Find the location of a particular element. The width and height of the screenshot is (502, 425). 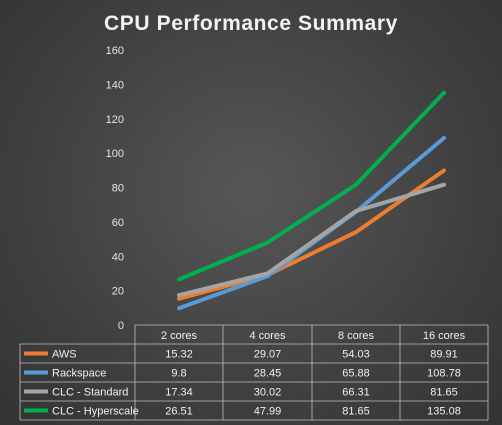

y-tick-label: 20 is located at coordinates (118, 292).